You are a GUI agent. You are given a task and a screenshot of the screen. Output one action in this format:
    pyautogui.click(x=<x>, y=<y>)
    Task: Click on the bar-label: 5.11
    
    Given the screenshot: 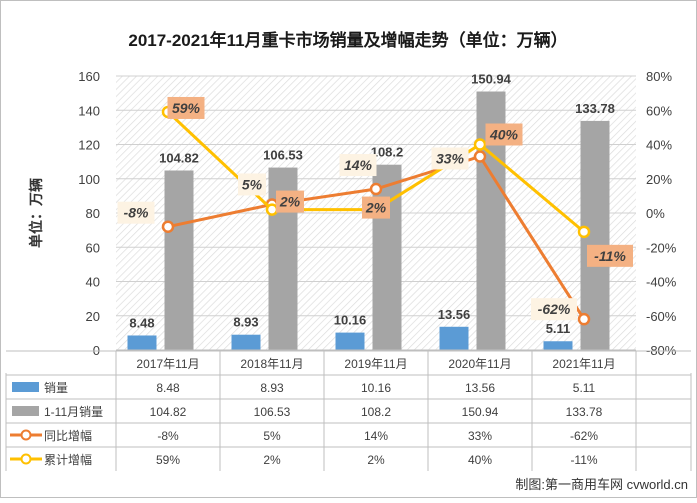 What is the action you would take?
    pyautogui.click(x=558, y=328)
    